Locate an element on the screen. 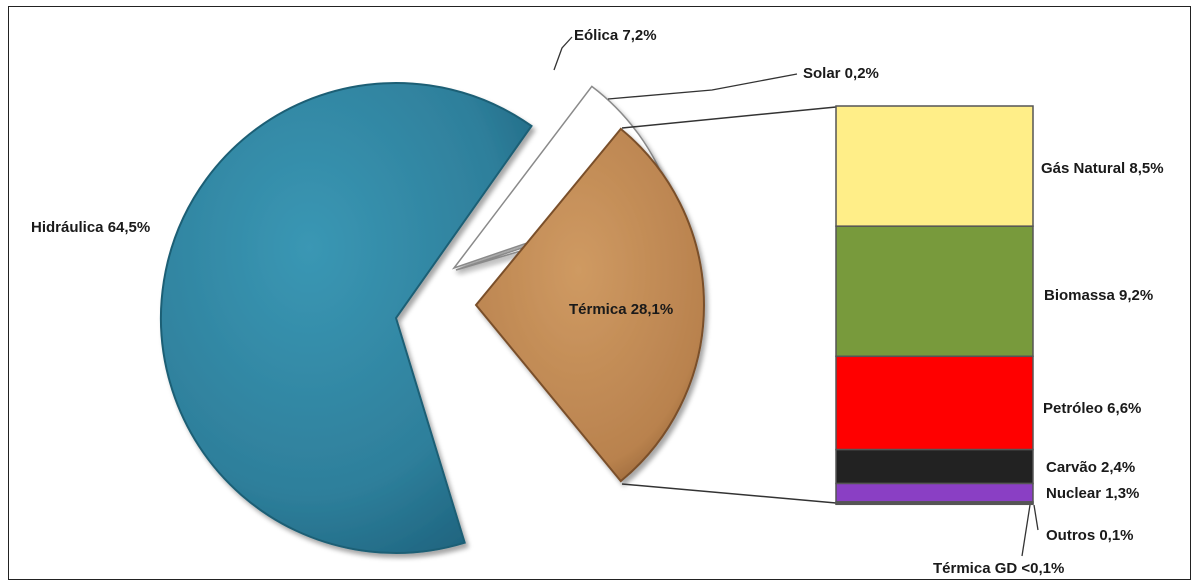  label-nuclear: Nuclear 1,3% is located at coordinates (1092, 493).